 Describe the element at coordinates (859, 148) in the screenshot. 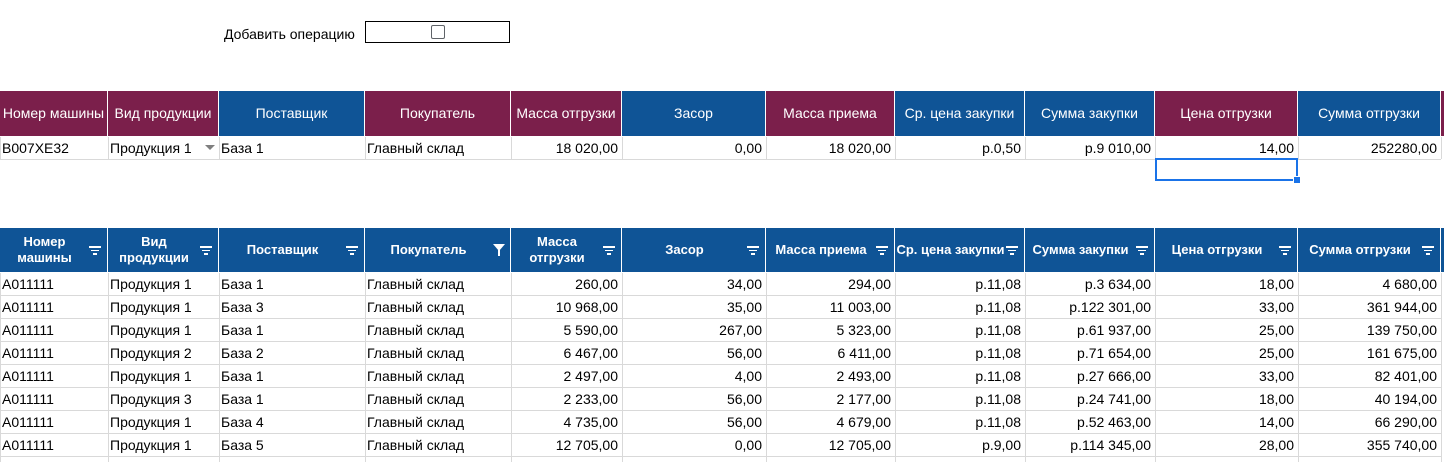

I see `entry-cell-received-mass: 18 020,00` at that location.